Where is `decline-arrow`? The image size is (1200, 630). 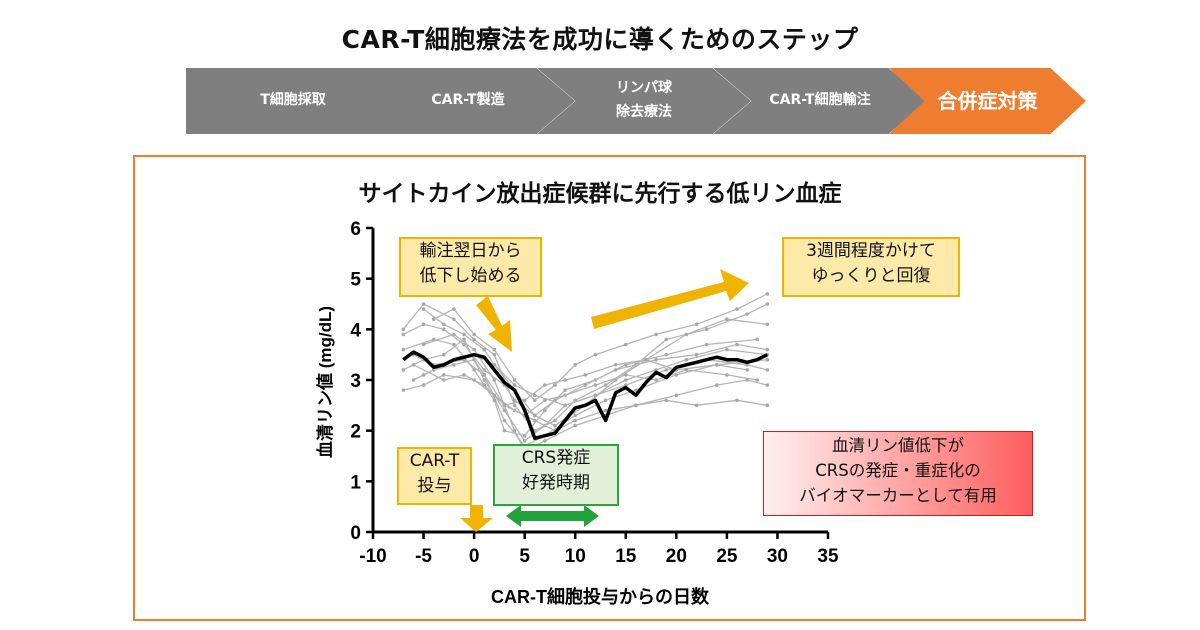 decline-arrow is located at coordinates (494, 324).